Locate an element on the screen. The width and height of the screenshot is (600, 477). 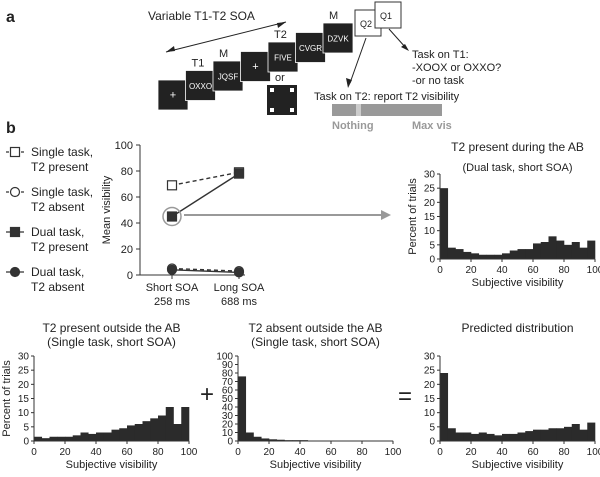
plus-sign: + is located at coordinates (207, 394).